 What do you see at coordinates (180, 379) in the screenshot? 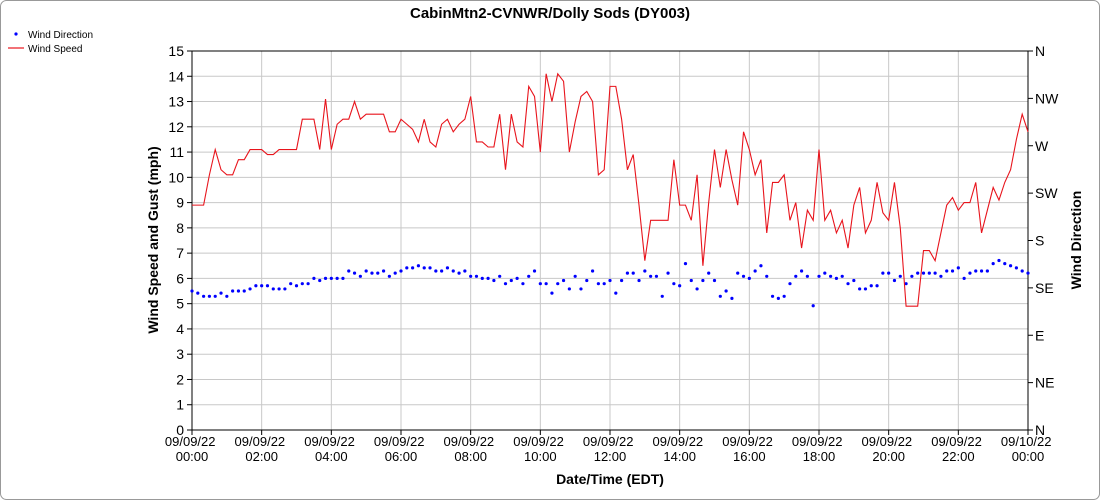
I see `y-tick-label: 2` at bounding box center [180, 379].